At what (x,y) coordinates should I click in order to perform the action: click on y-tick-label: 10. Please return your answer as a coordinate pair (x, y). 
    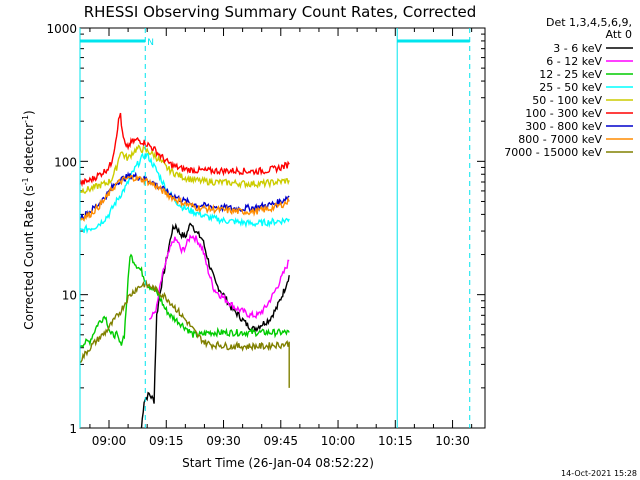
    Looking at the image, I should click on (69, 296).